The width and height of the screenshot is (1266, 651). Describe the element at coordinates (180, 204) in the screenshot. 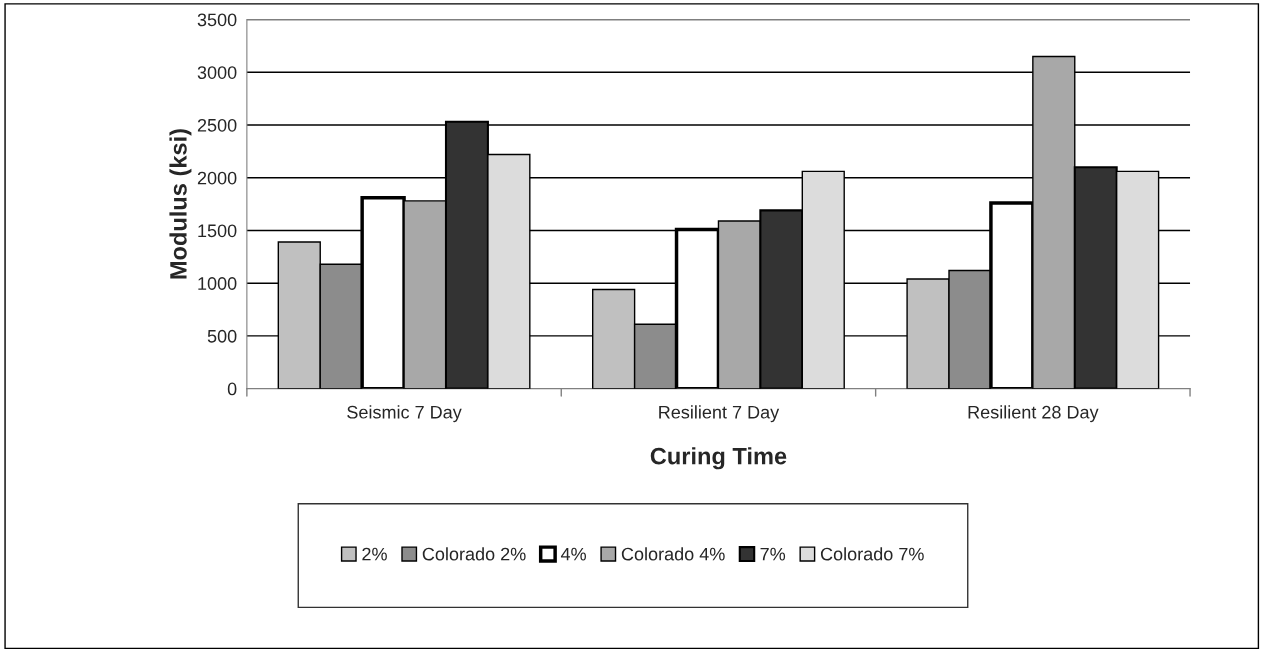

I see `y-axis-title: Modulus (ksi)` at that location.